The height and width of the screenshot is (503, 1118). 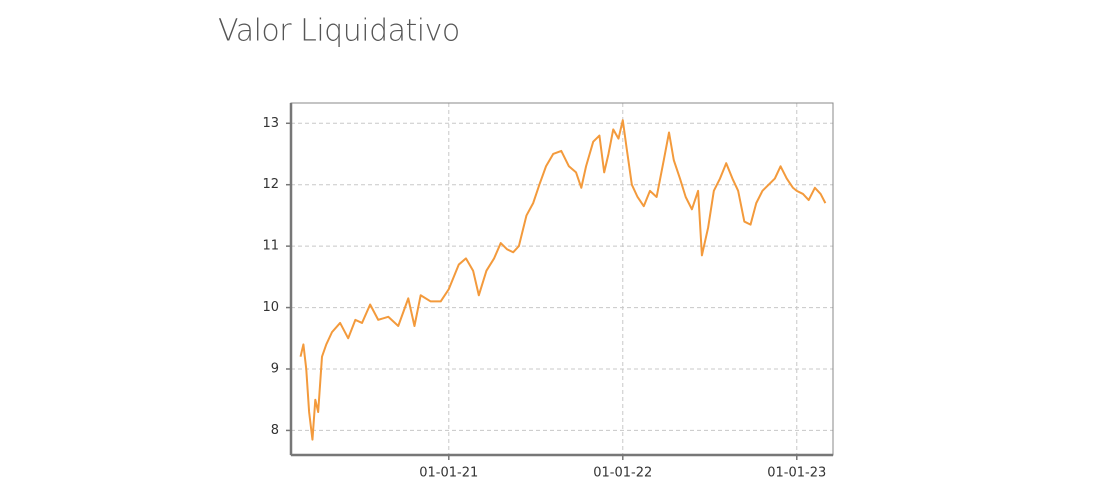 What do you see at coordinates (275, 430) in the screenshot?
I see `y-tick-label: 8` at bounding box center [275, 430].